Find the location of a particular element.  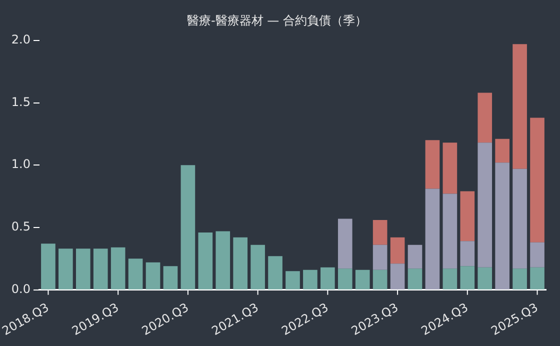

y-tick-label: 1.0 is located at coordinates (20, 164).